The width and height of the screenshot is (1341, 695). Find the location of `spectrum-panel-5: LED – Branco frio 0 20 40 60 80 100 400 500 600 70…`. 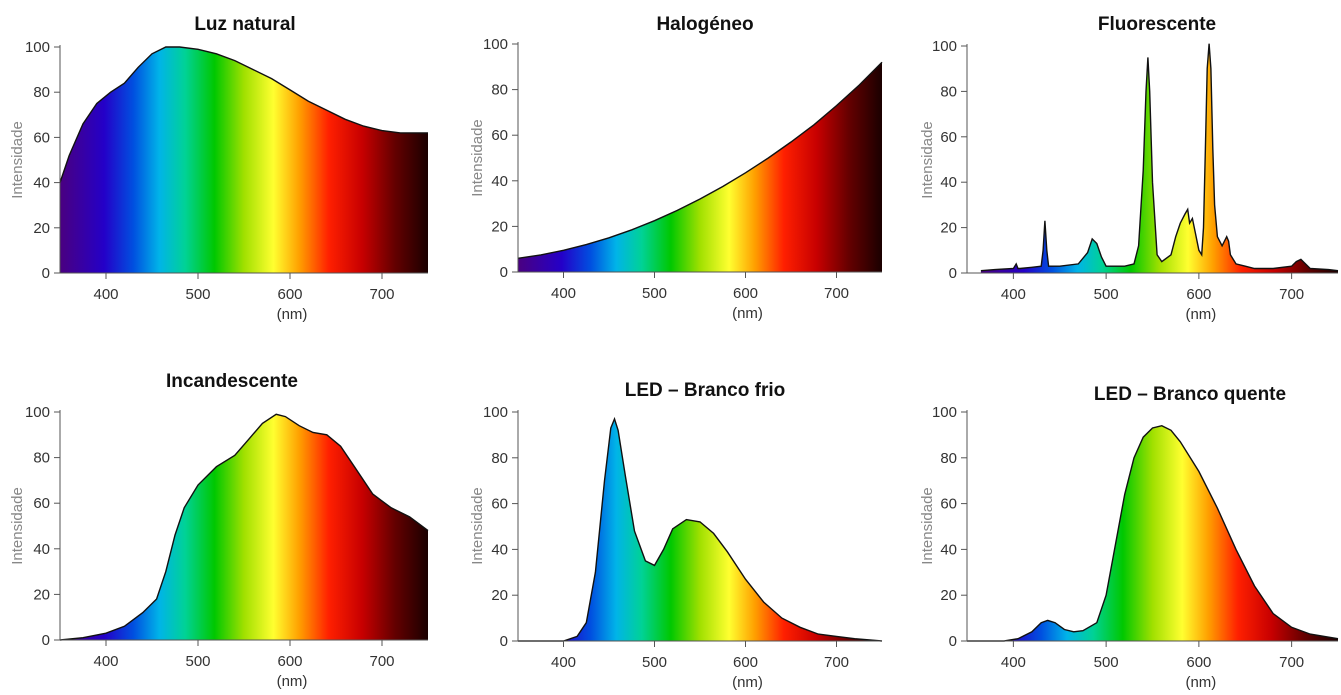

spectrum-panel-5: LED – Branco frio 0 20 40 60 80 100 400 500 600 70… is located at coordinates (676, 535).